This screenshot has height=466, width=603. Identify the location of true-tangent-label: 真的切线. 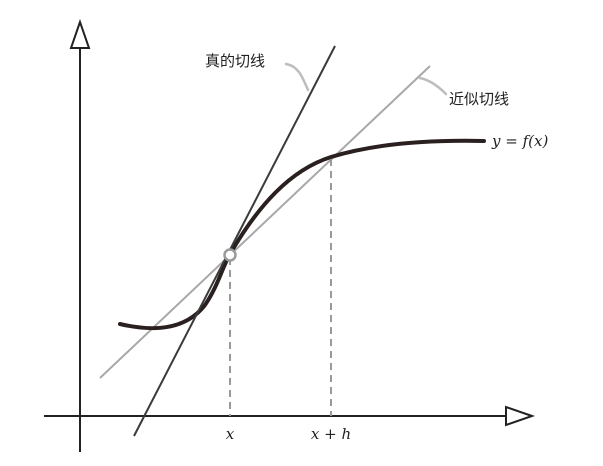
(235, 61).